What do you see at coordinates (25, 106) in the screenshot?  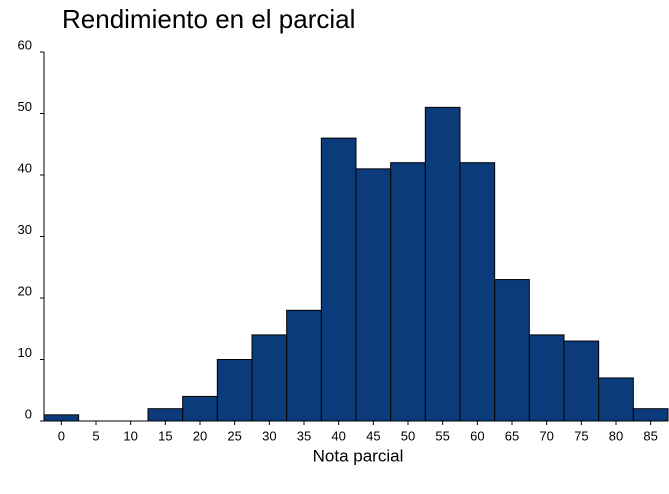 I see `y-tick-label: 50` at bounding box center [25, 106].